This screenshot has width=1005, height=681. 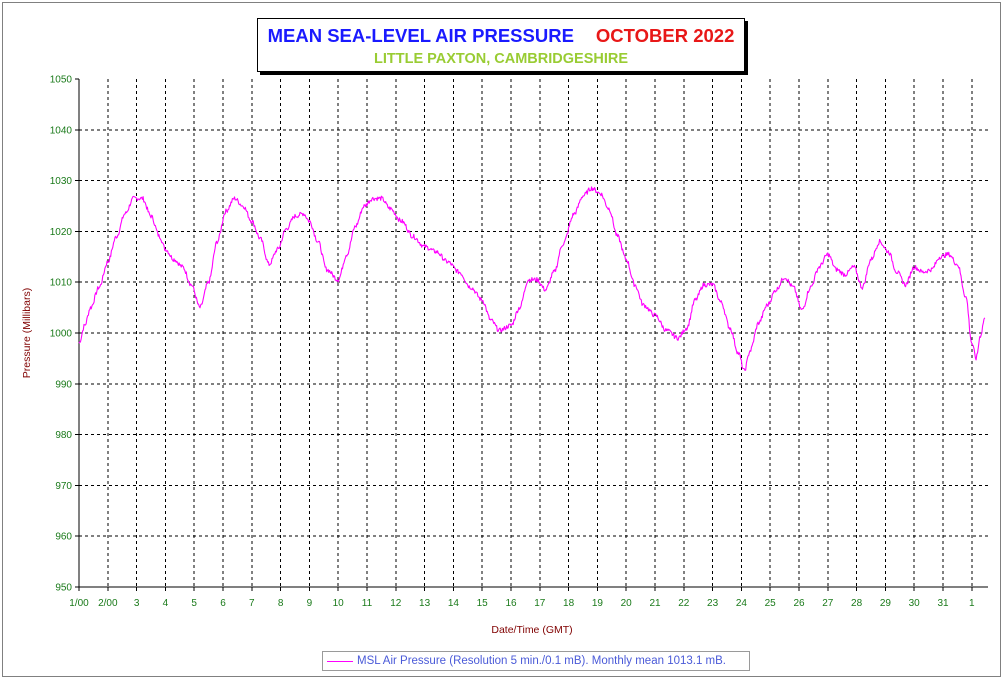 What do you see at coordinates (396, 603) in the screenshot?
I see `x-tick-label-12: 12` at bounding box center [396, 603].